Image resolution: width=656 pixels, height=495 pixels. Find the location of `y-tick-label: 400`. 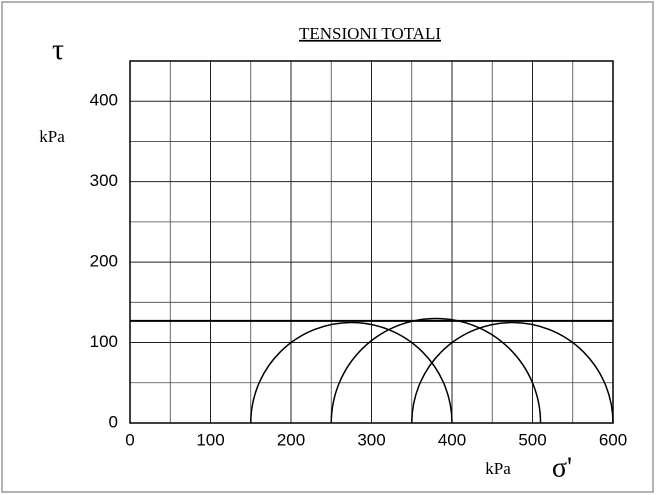

y-tick-label: 400 is located at coordinates (104, 100).